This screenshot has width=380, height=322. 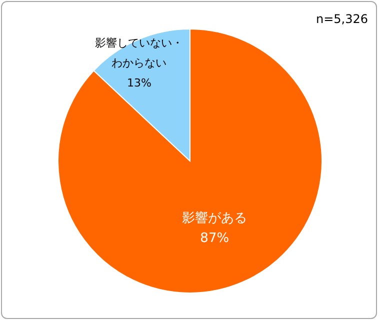 What do you see at coordinates (139, 83) in the screenshot?
I see `data-label: 13%` at bounding box center [139, 83].